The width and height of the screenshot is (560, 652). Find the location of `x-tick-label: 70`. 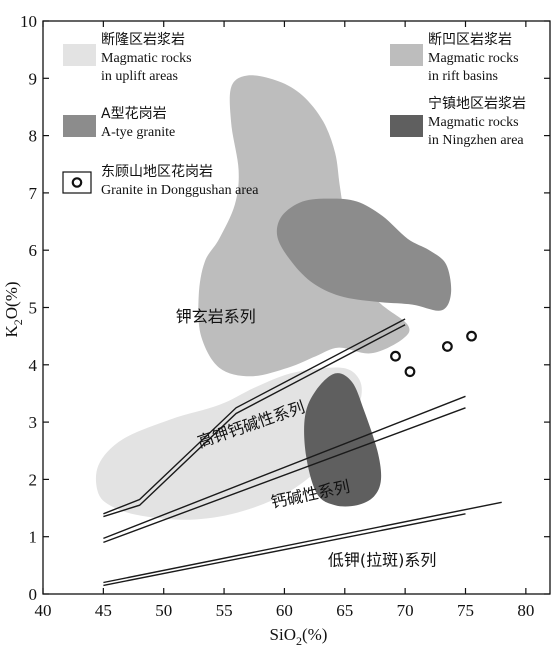

x-tick-label: 70 is located at coordinates (405, 610).